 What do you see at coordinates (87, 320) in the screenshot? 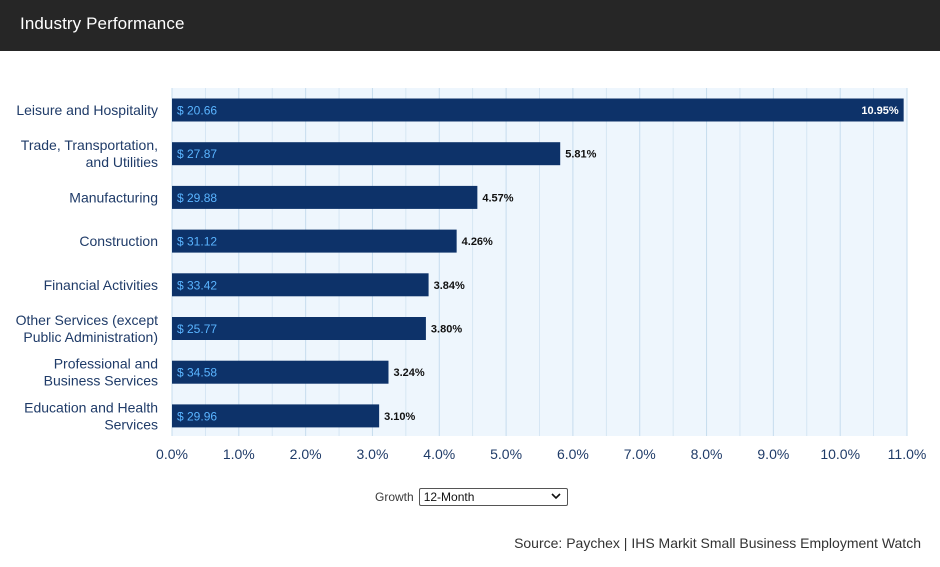
I see `category-label: Other Services (except` at bounding box center [87, 320].